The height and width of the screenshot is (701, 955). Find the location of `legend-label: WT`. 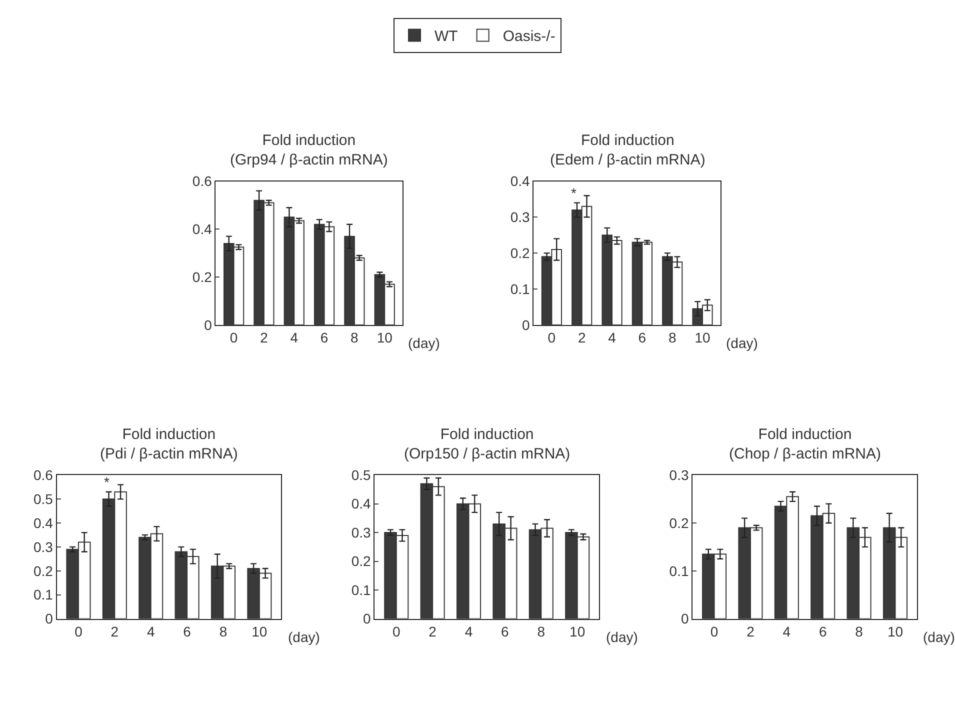

legend-label: WT is located at coordinates (446, 37).